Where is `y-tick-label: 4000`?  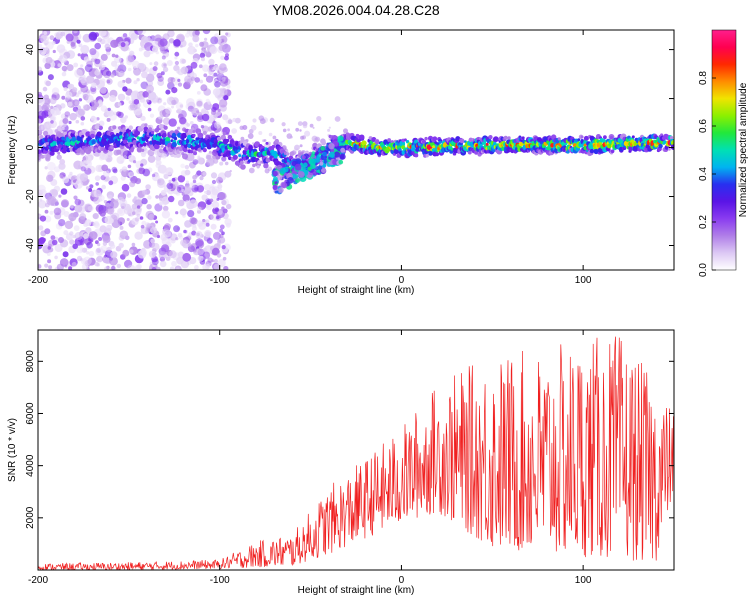
y-tick-label: 4000 is located at coordinates (30, 465).